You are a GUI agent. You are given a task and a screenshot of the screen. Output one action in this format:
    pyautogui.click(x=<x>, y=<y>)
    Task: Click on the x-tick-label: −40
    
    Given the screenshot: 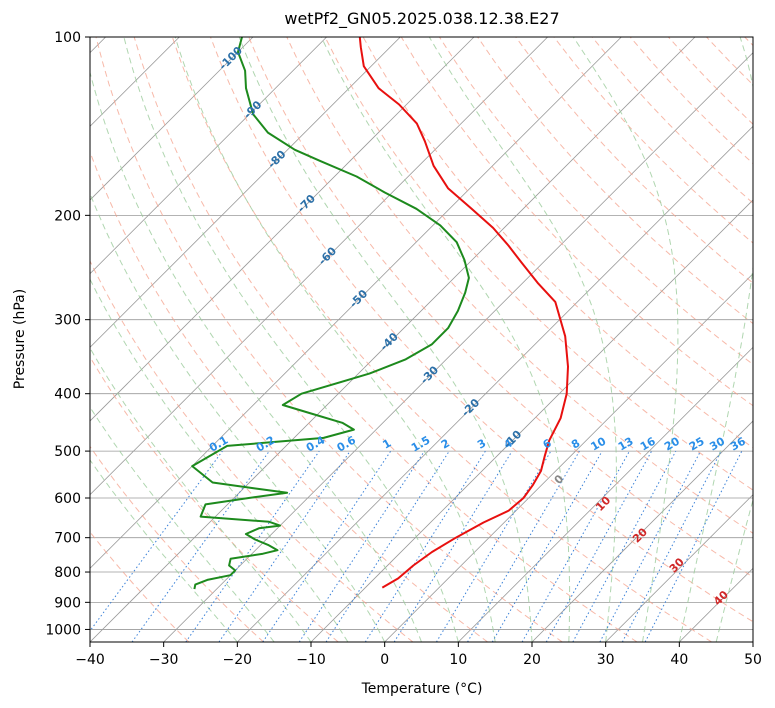 What is the action you would take?
    pyautogui.click(x=90, y=660)
    